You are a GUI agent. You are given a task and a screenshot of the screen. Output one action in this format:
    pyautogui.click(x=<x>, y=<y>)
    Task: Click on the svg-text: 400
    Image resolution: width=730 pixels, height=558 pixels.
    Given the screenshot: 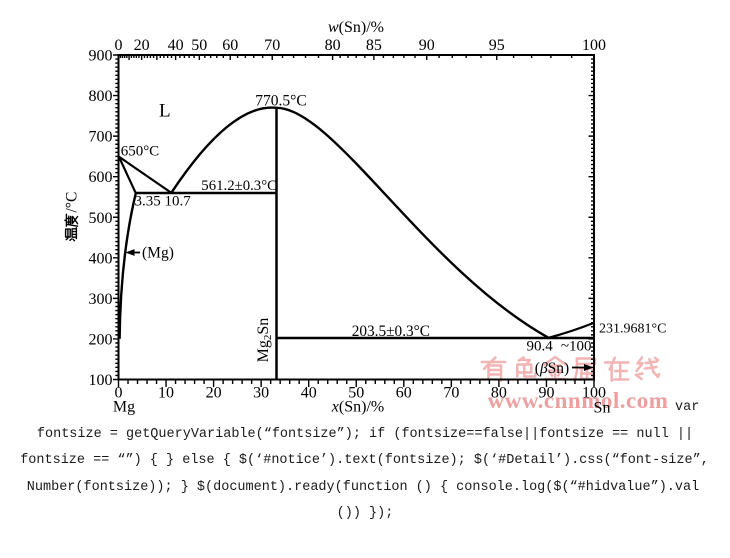 What is the action you would take?
    pyautogui.click(x=101, y=258)
    